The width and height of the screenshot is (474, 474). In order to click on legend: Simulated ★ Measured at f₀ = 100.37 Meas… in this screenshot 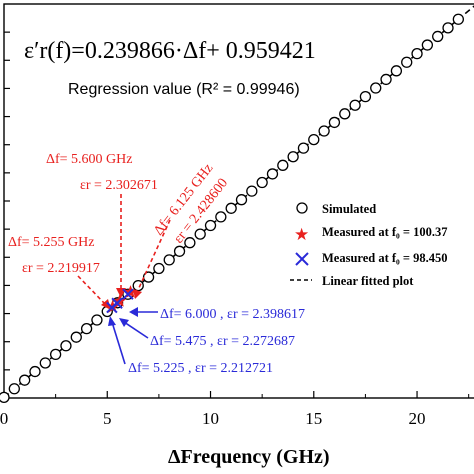, I will do `click(369, 245)`.